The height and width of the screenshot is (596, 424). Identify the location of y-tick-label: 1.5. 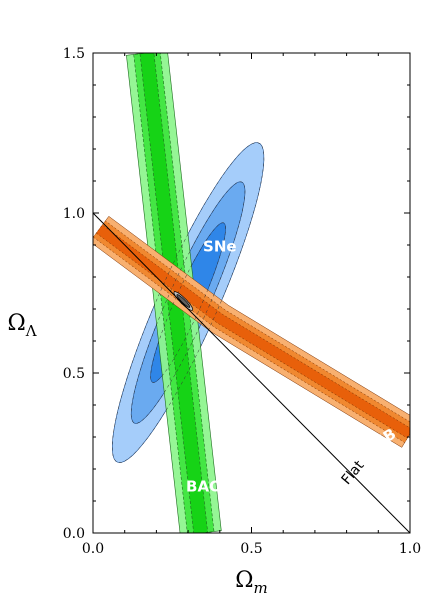
(74, 54).